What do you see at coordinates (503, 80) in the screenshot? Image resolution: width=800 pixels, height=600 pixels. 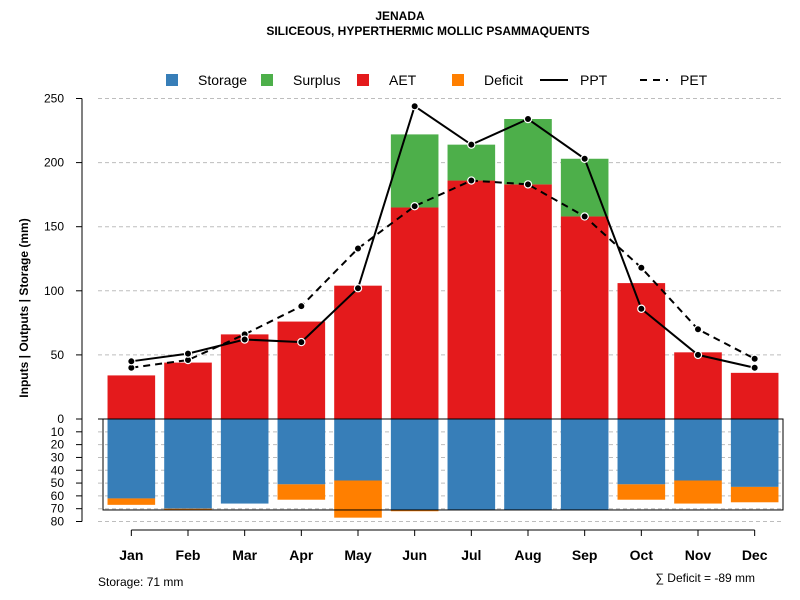 I see `legend-label-deficit: Deficit` at bounding box center [503, 80].